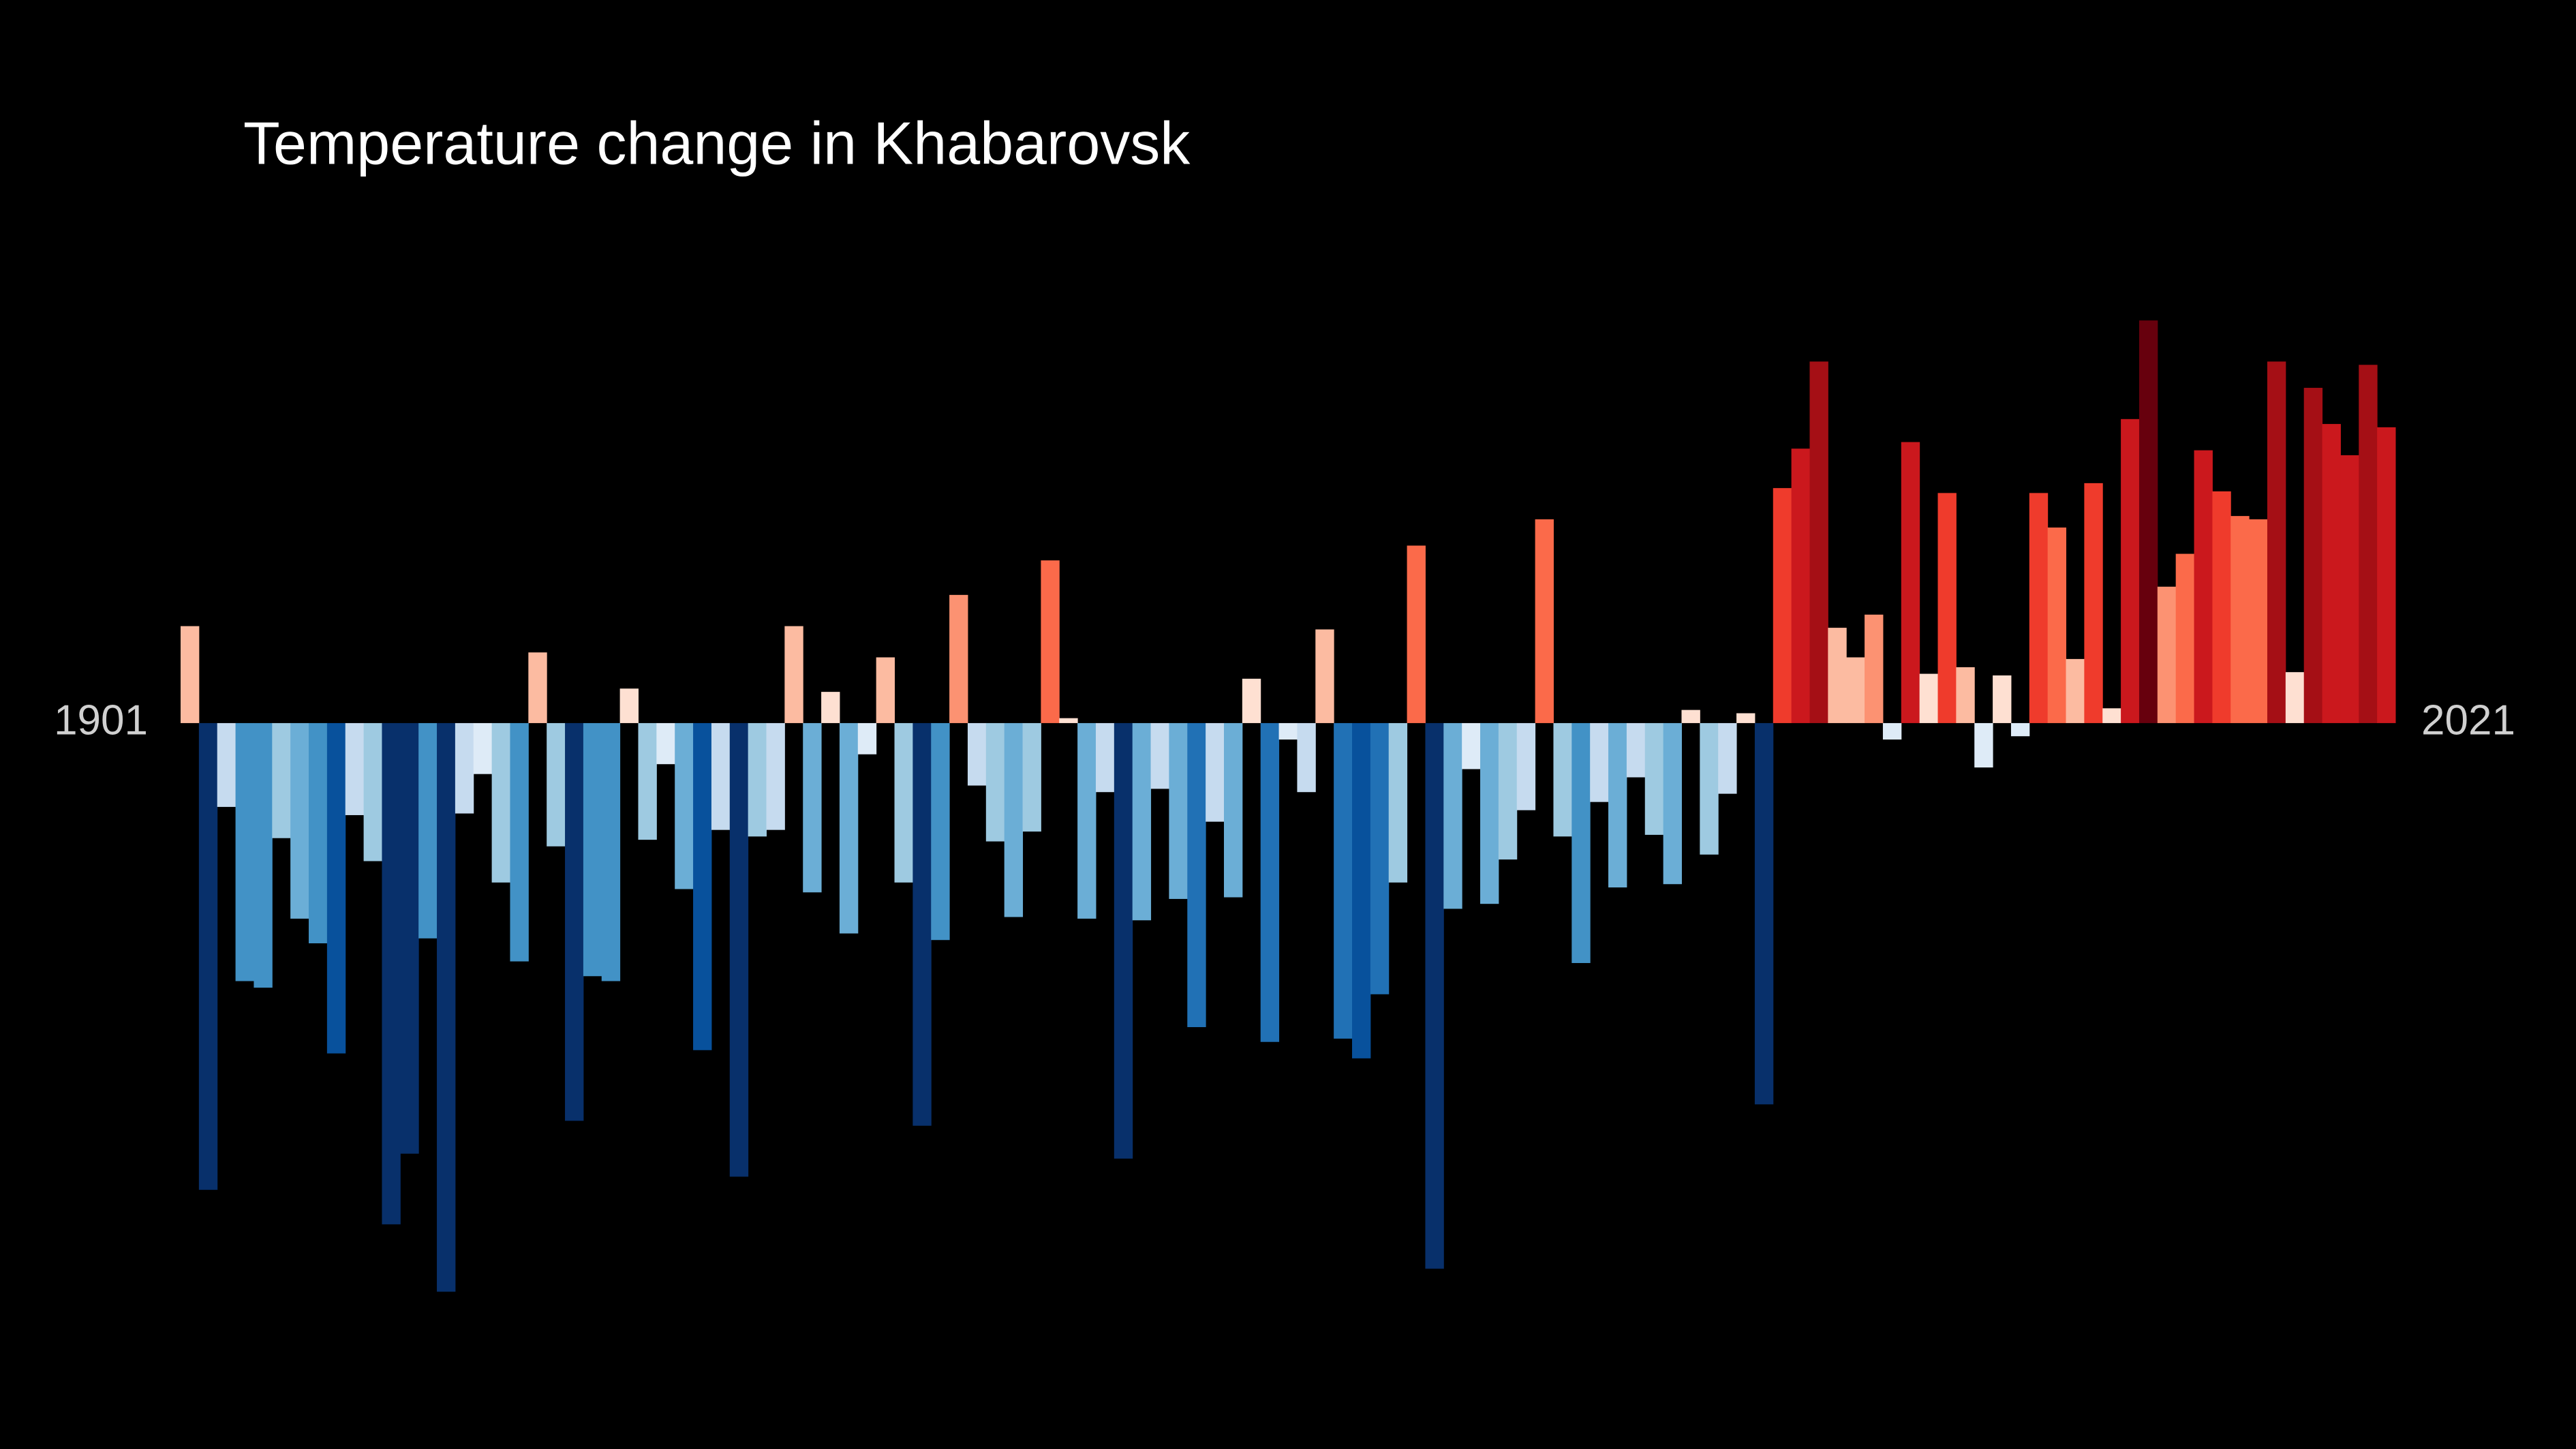  I want to click on x-tick-label: 2021, so click(2468, 721).